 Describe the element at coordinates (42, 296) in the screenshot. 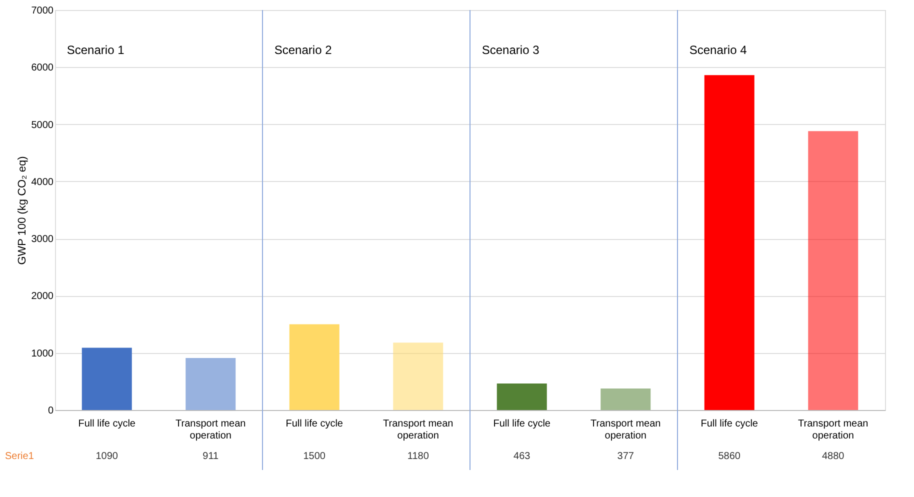

I see `y-tick-label: 2000` at that location.